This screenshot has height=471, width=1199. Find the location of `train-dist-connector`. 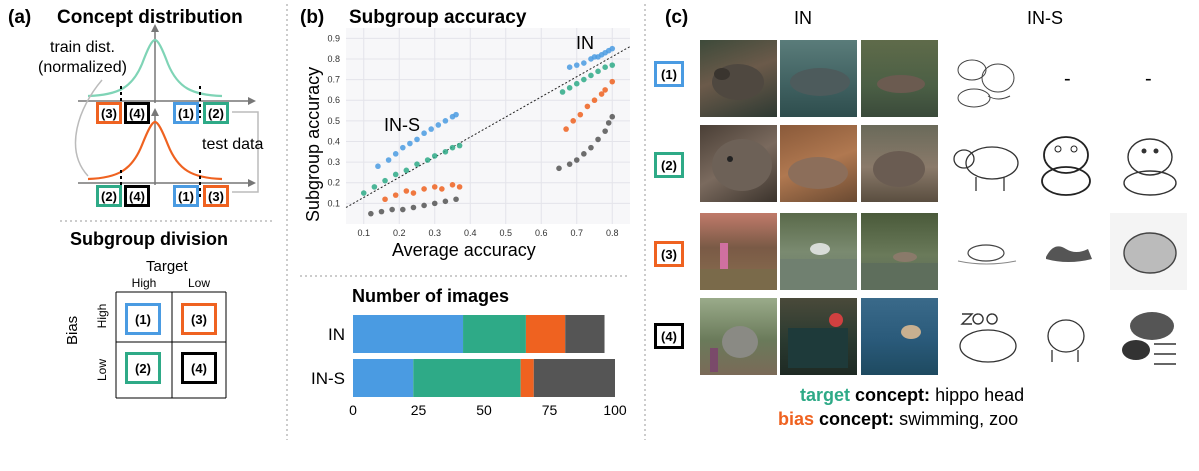

train-dist-connector is located at coordinates (88, 128).